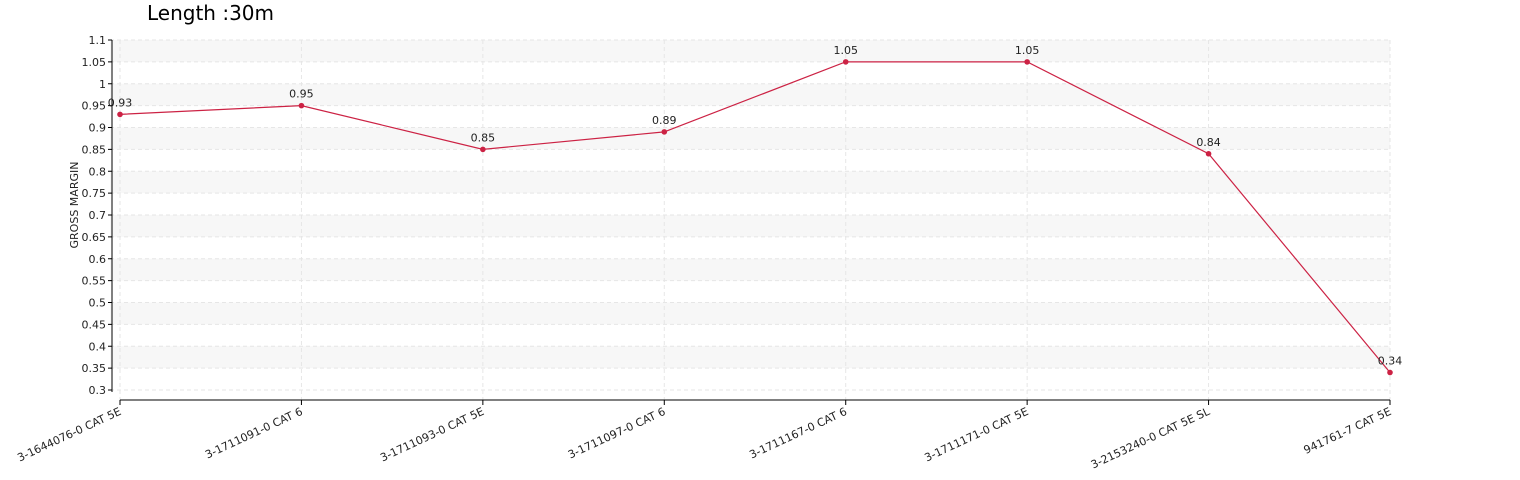 The height and width of the screenshot is (480, 1520). Describe the element at coordinates (94, 324) in the screenshot. I see `y-tick-label: 0.45` at that location.